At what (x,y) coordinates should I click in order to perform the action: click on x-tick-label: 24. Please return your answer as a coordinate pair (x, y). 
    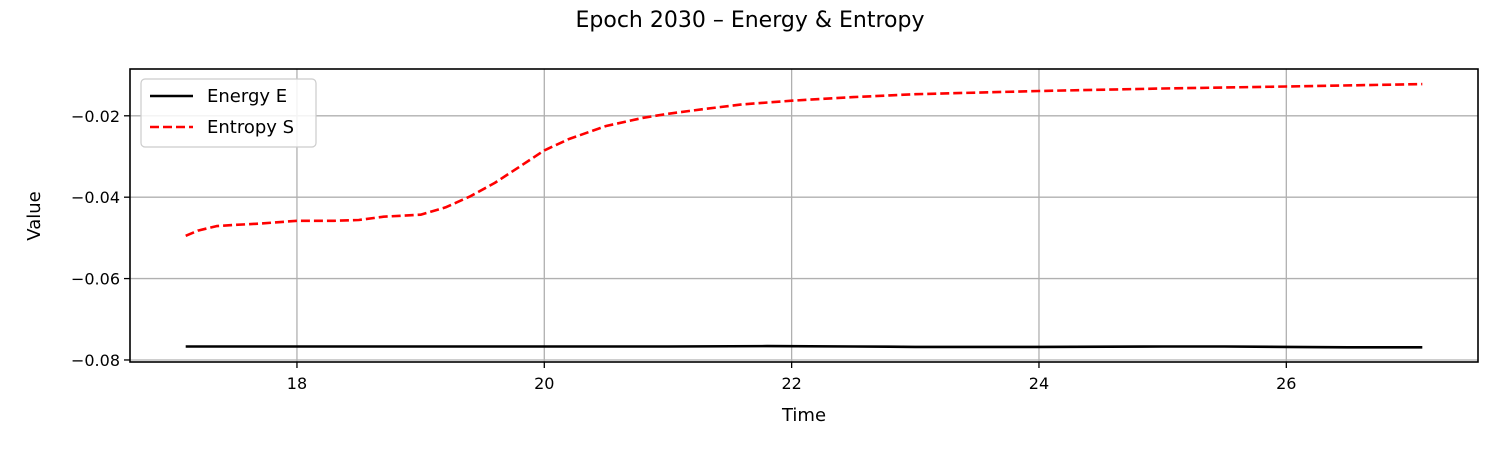
    Looking at the image, I should click on (1039, 383).